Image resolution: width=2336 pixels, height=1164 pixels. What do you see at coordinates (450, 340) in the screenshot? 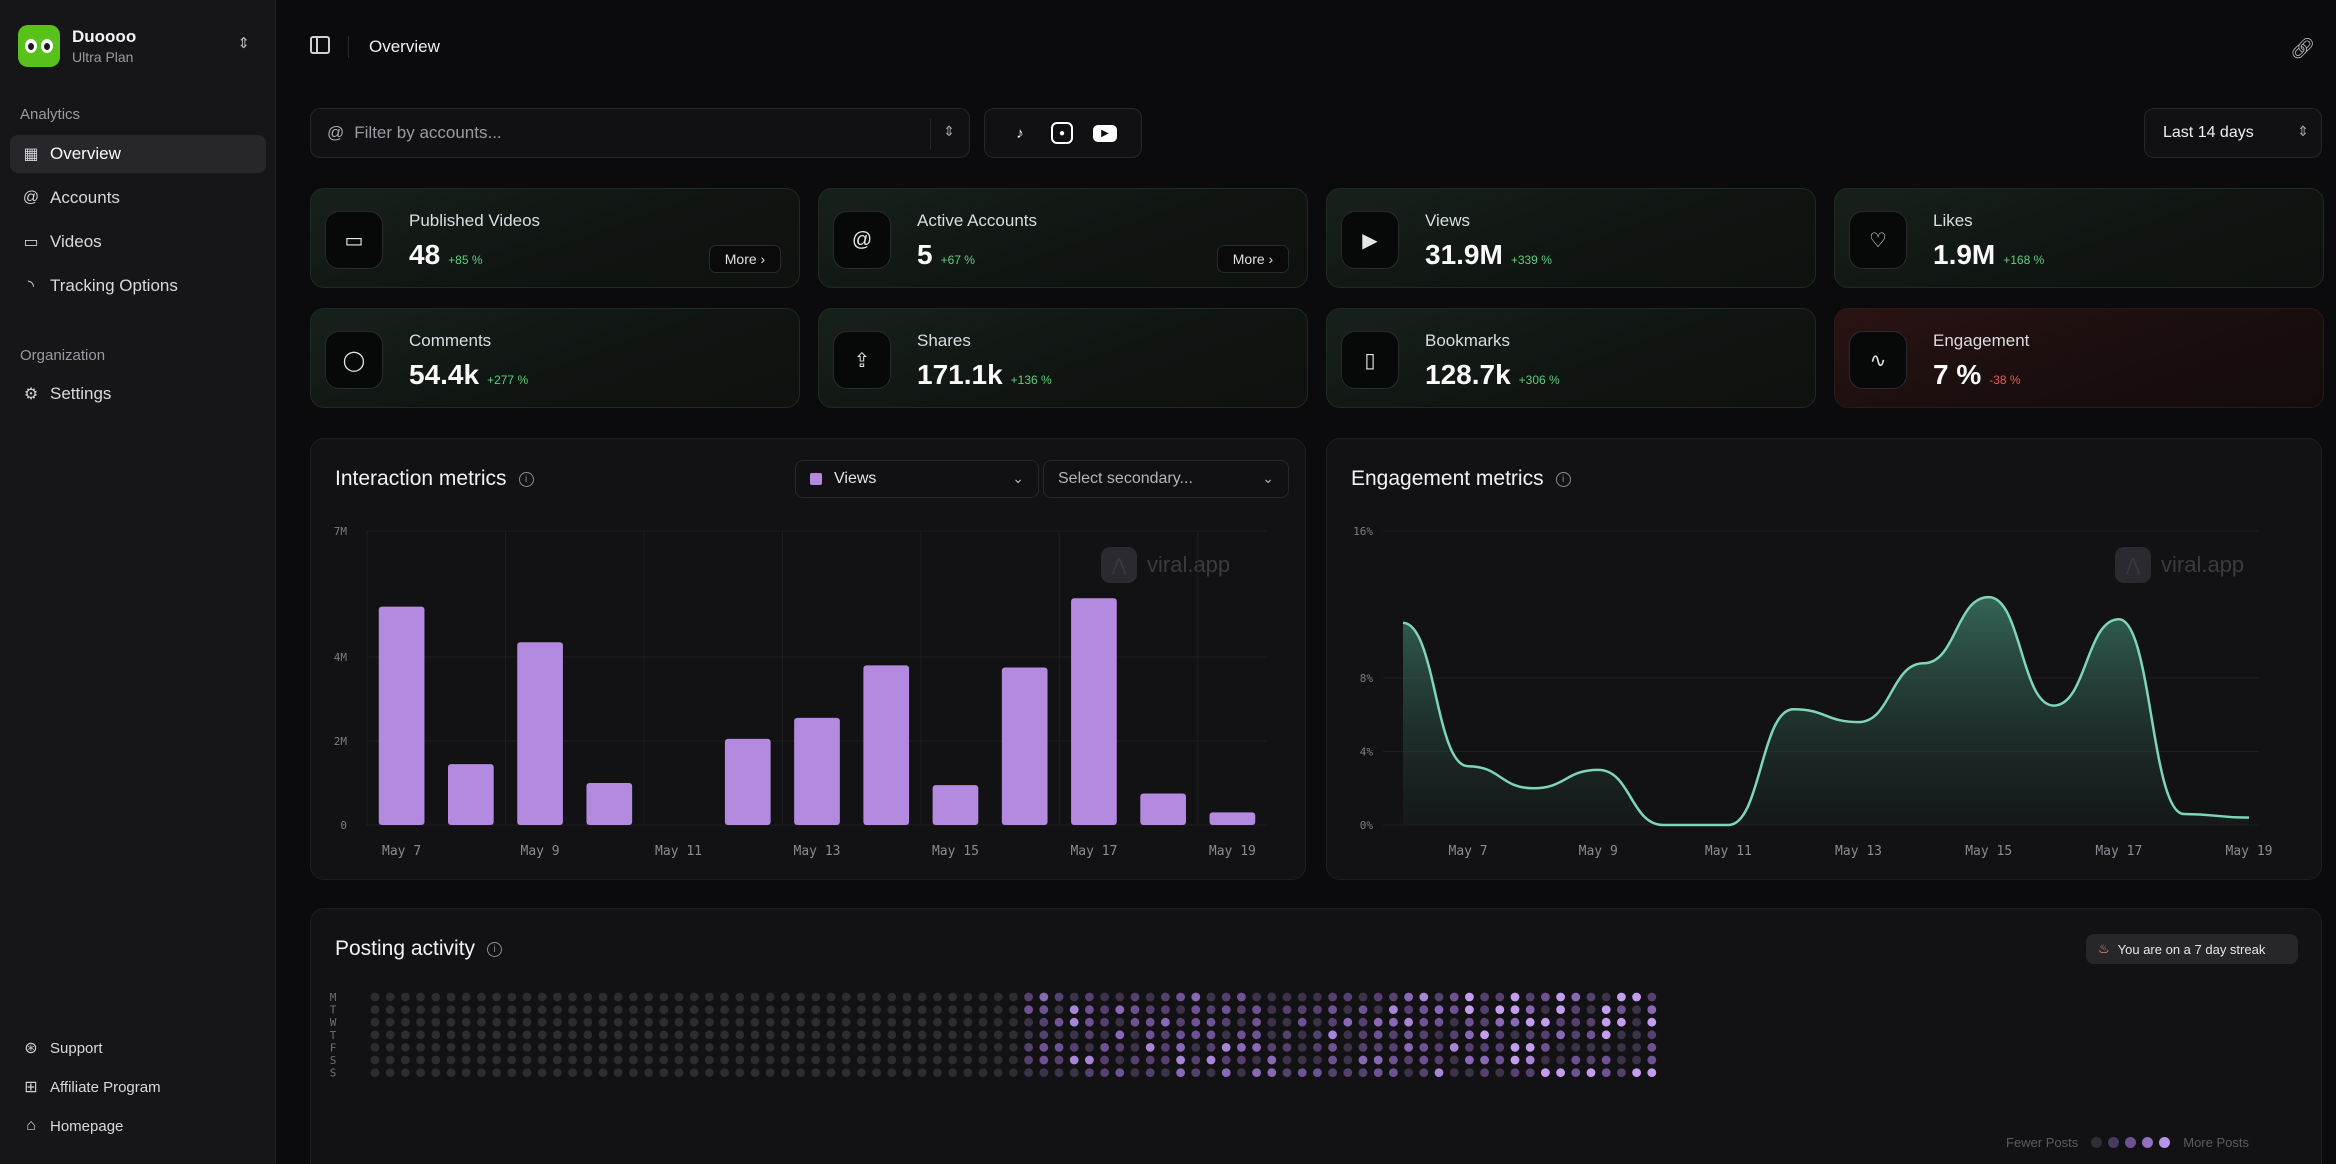
I see `stat-label: Comments` at bounding box center [450, 340].